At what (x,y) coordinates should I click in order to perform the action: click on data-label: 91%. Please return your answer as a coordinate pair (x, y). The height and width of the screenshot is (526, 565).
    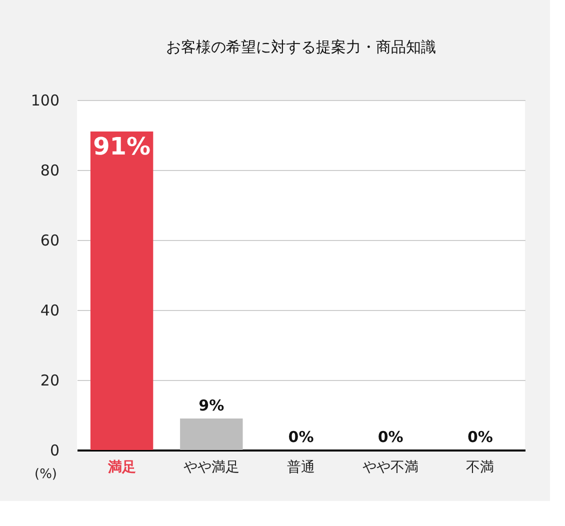
    Looking at the image, I should click on (122, 146).